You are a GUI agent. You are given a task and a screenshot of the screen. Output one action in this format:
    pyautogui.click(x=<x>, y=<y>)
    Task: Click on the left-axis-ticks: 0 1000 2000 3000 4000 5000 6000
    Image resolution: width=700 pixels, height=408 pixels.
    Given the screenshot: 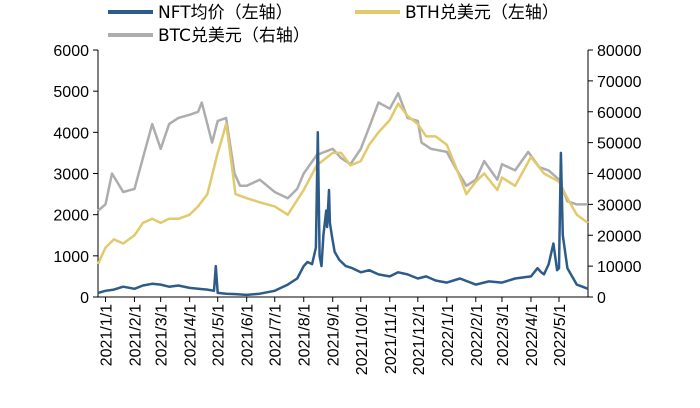 What is the action you would take?
    pyautogui.click(x=75, y=175)
    